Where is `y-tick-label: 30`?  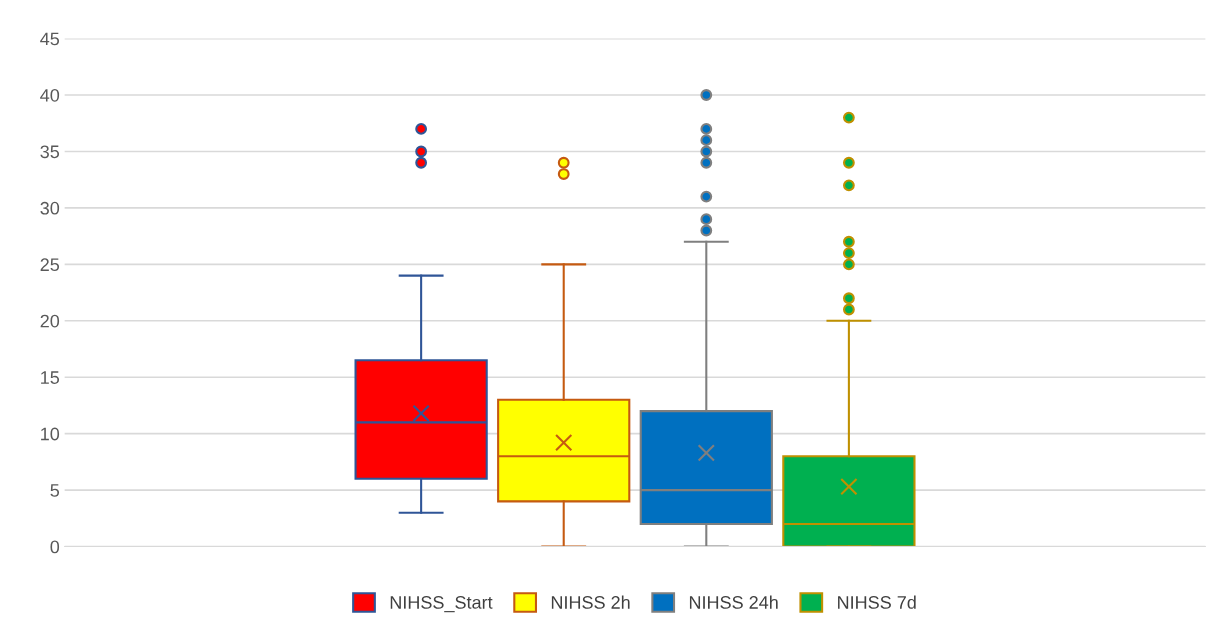 y-tick-label: 30 is located at coordinates (50, 208).